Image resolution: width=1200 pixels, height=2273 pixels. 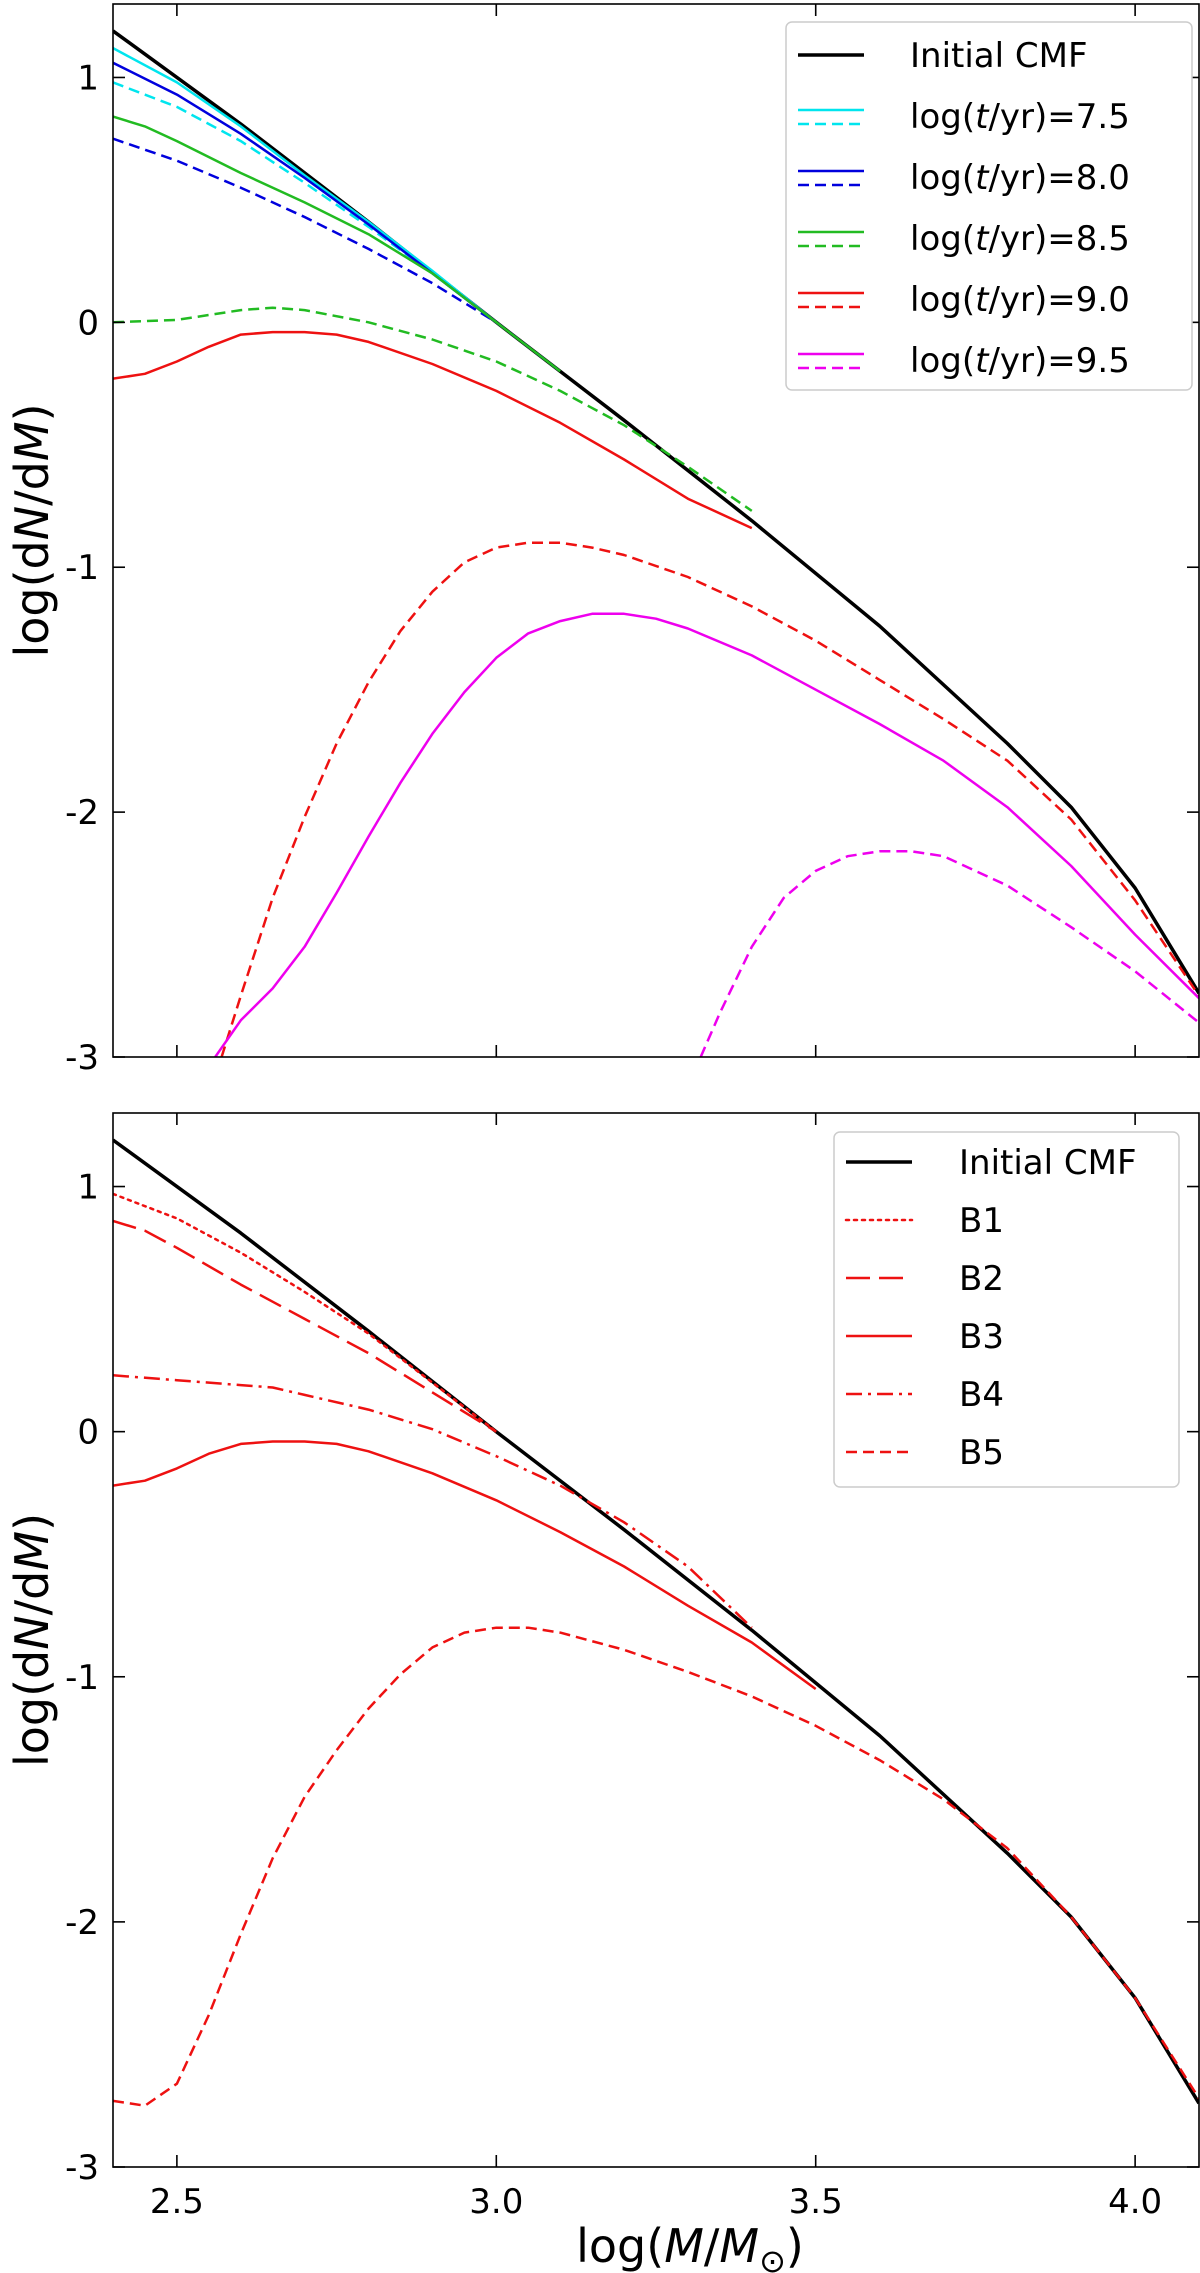 What do you see at coordinates (1020, 117) in the screenshot?
I see `legend-label: log(t/yr)=7.5` at bounding box center [1020, 117].